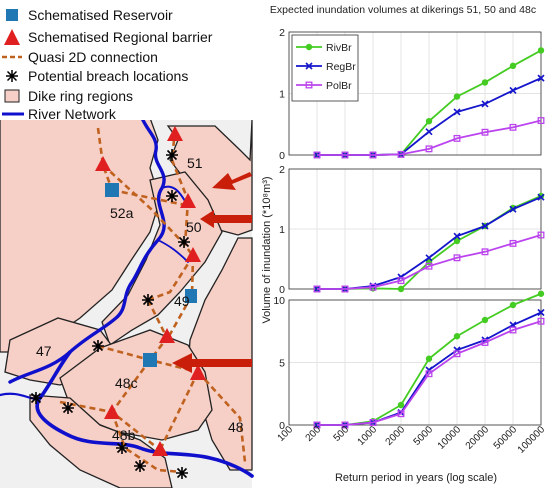  Describe the element at coordinates (12, 37) in the screenshot. I see `barrier-legend-icon` at that location.